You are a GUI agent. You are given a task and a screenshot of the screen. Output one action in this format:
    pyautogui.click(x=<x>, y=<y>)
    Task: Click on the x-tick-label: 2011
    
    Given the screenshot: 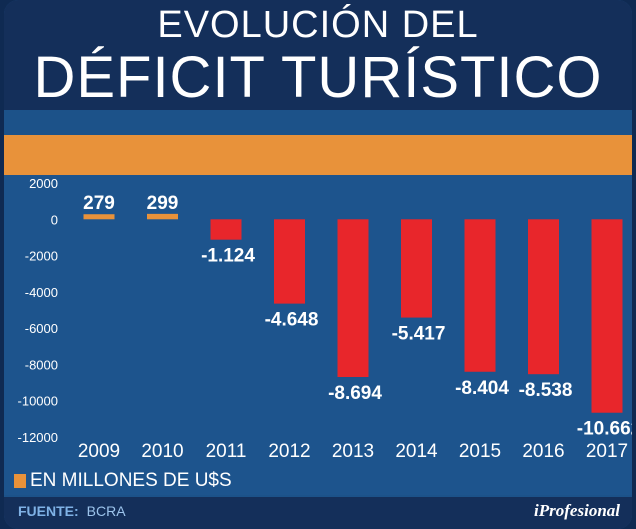 What is the action you would take?
    pyautogui.click(x=226, y=451)
    